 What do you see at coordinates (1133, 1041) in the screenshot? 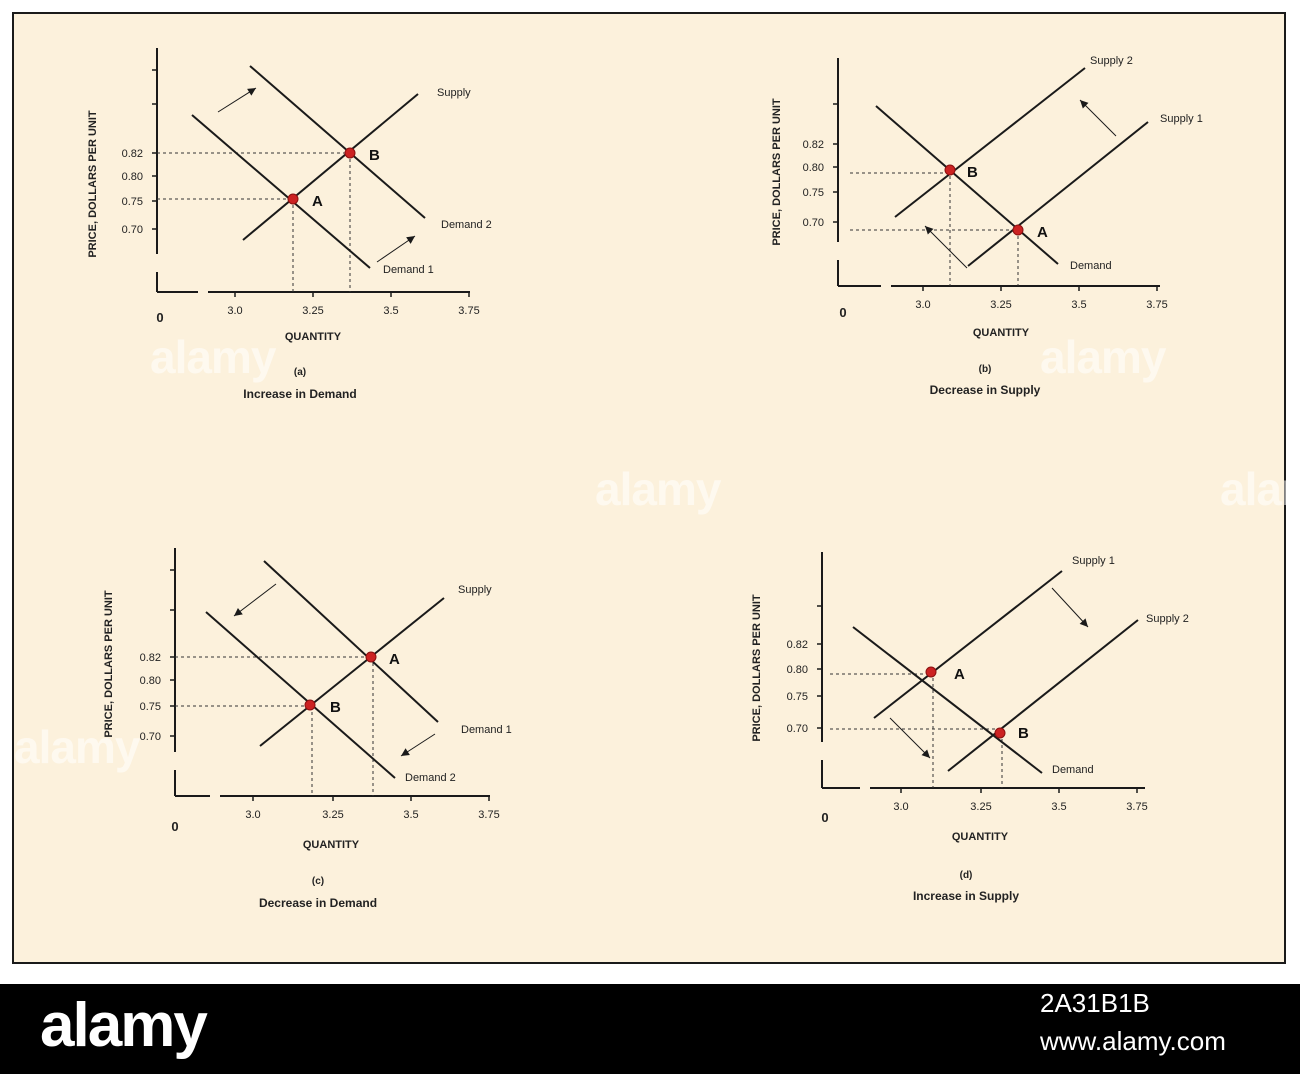
I see `footer-url: www.alamy.com` at bounding box center [1133, 1041].